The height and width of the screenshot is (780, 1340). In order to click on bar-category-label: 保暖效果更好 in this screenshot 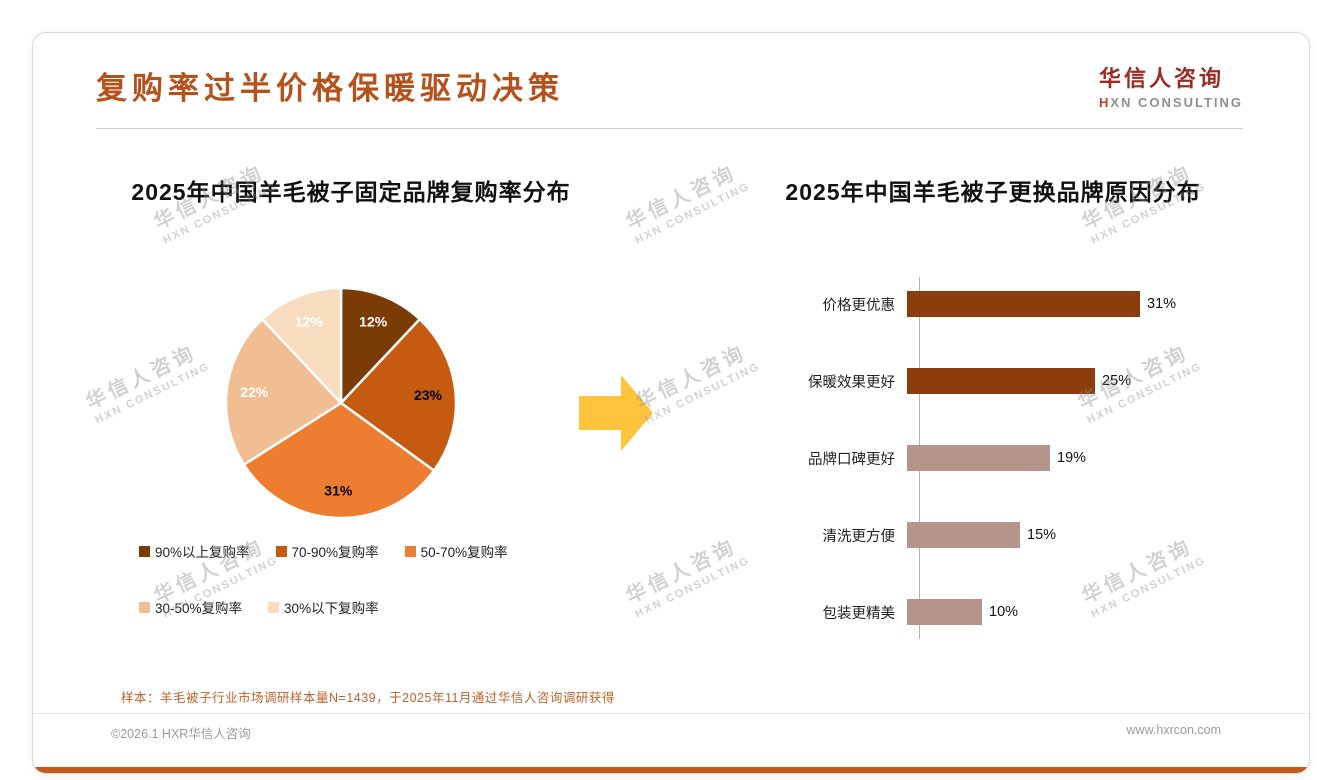, I will do `click(851, 382)`.